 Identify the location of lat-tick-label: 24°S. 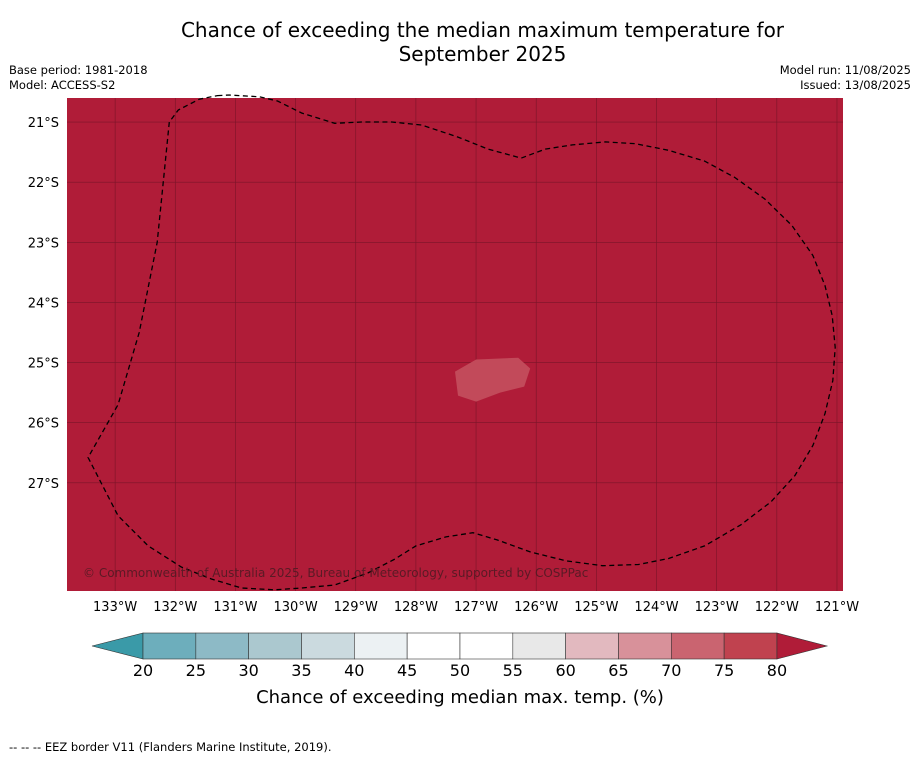
(43, 303).